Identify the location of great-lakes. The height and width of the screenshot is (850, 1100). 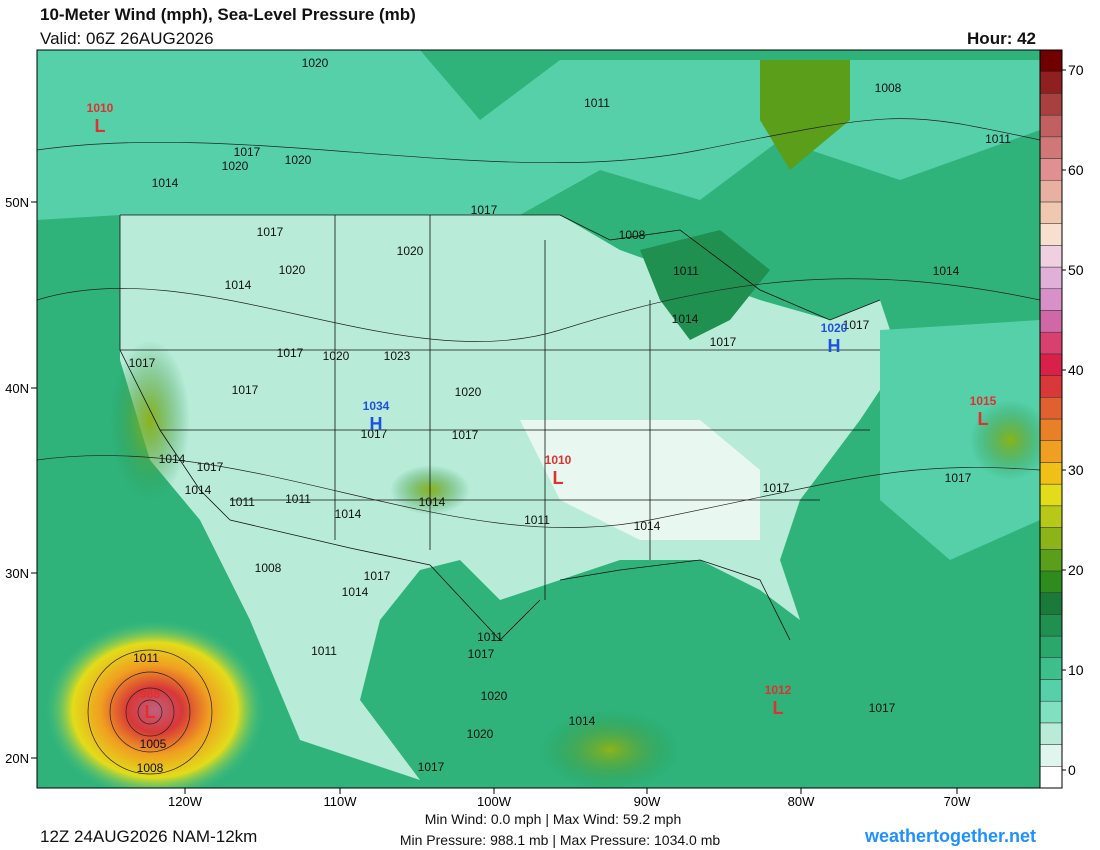
(705, 285).